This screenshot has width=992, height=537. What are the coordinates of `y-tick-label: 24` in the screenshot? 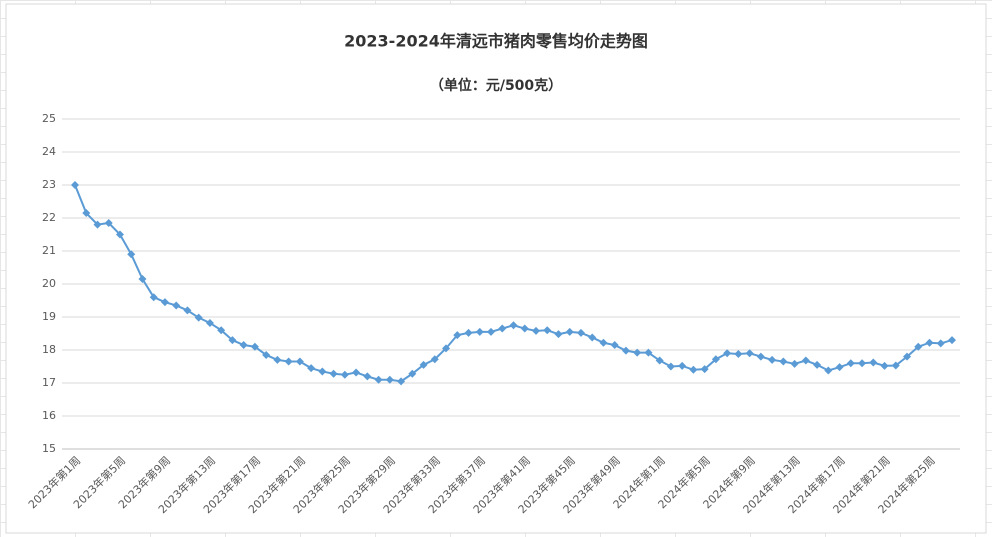 It's located at (49, 151).